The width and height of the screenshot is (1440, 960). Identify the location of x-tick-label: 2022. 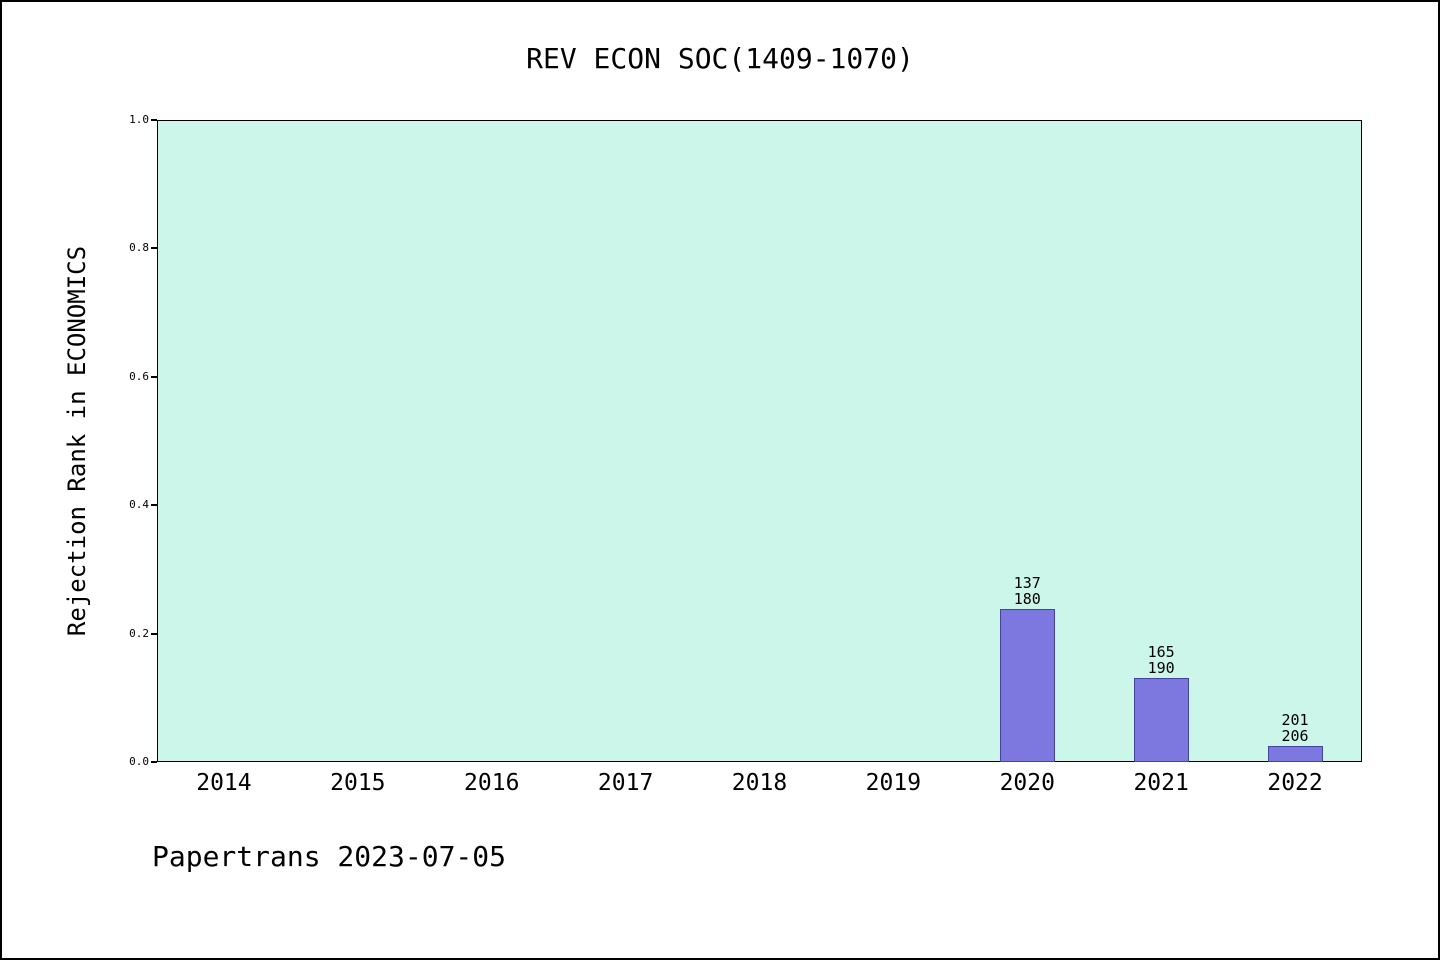
(1295, 783).